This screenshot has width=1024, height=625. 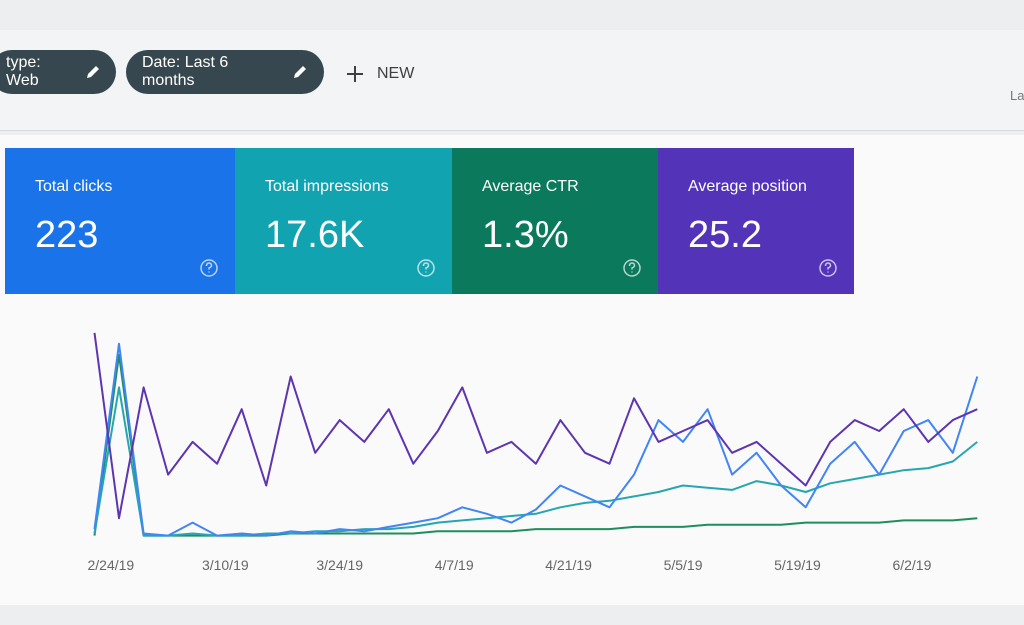 I want to click on x-tick-label: 6/2/19, so click(x=911, y=565).